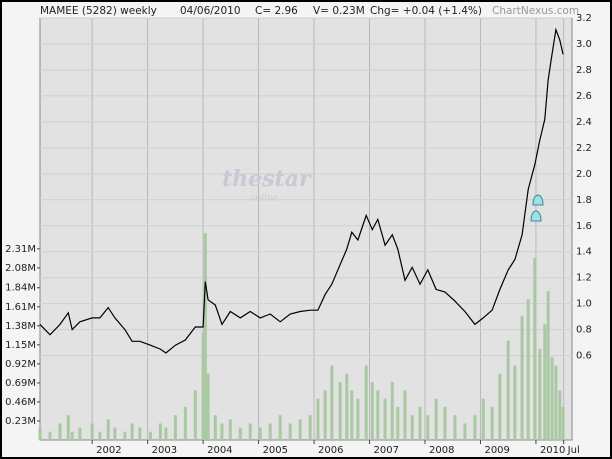 The image size is (612, 459). Describe the element at coordinates (584, 174) in the screenshot. I see `y-tick-label: 2.0` at that location.